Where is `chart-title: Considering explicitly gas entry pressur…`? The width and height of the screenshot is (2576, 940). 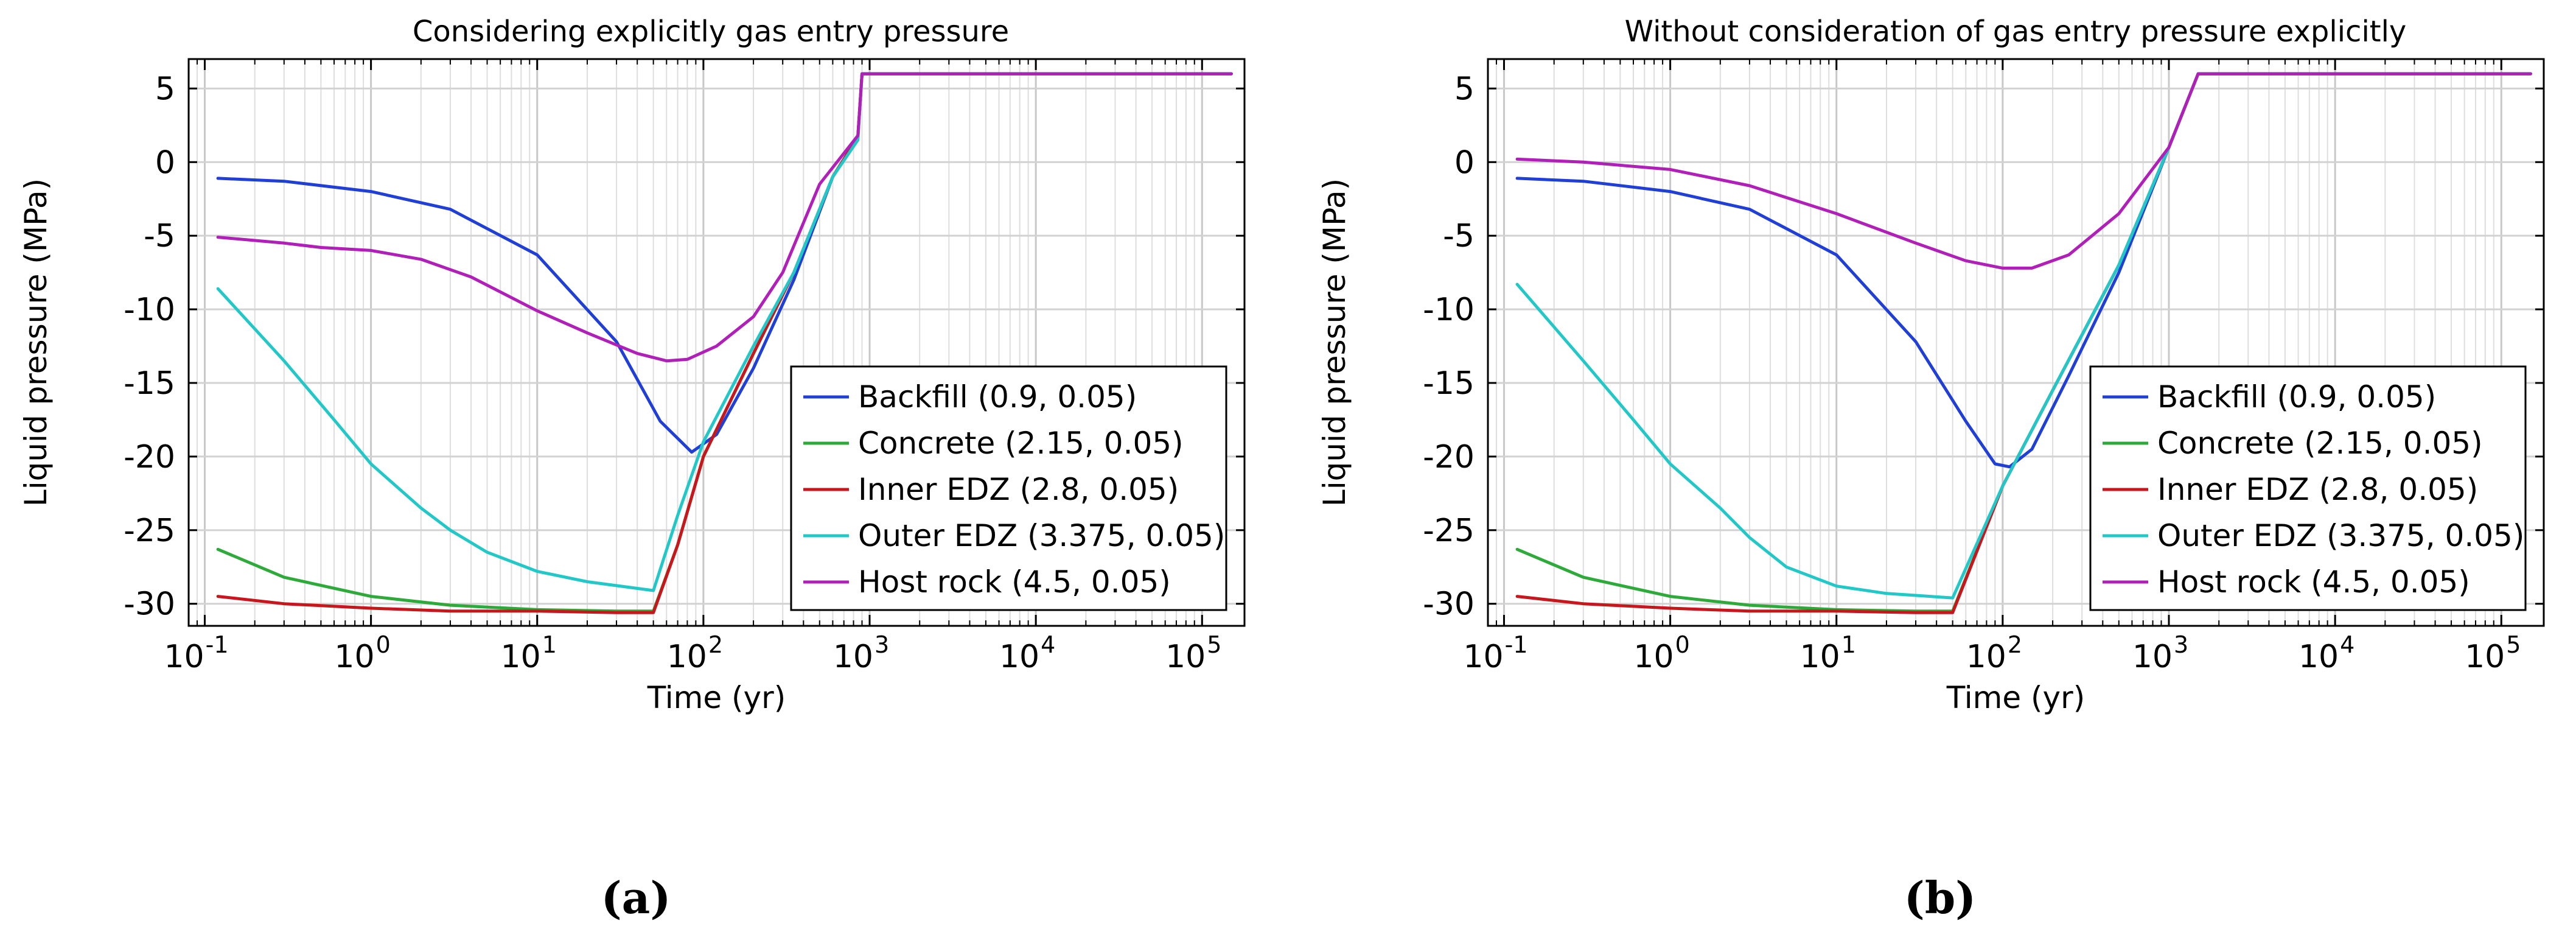 chart-title: Considering explicitly gas entry pressur… is located at coordinates (711, 32).